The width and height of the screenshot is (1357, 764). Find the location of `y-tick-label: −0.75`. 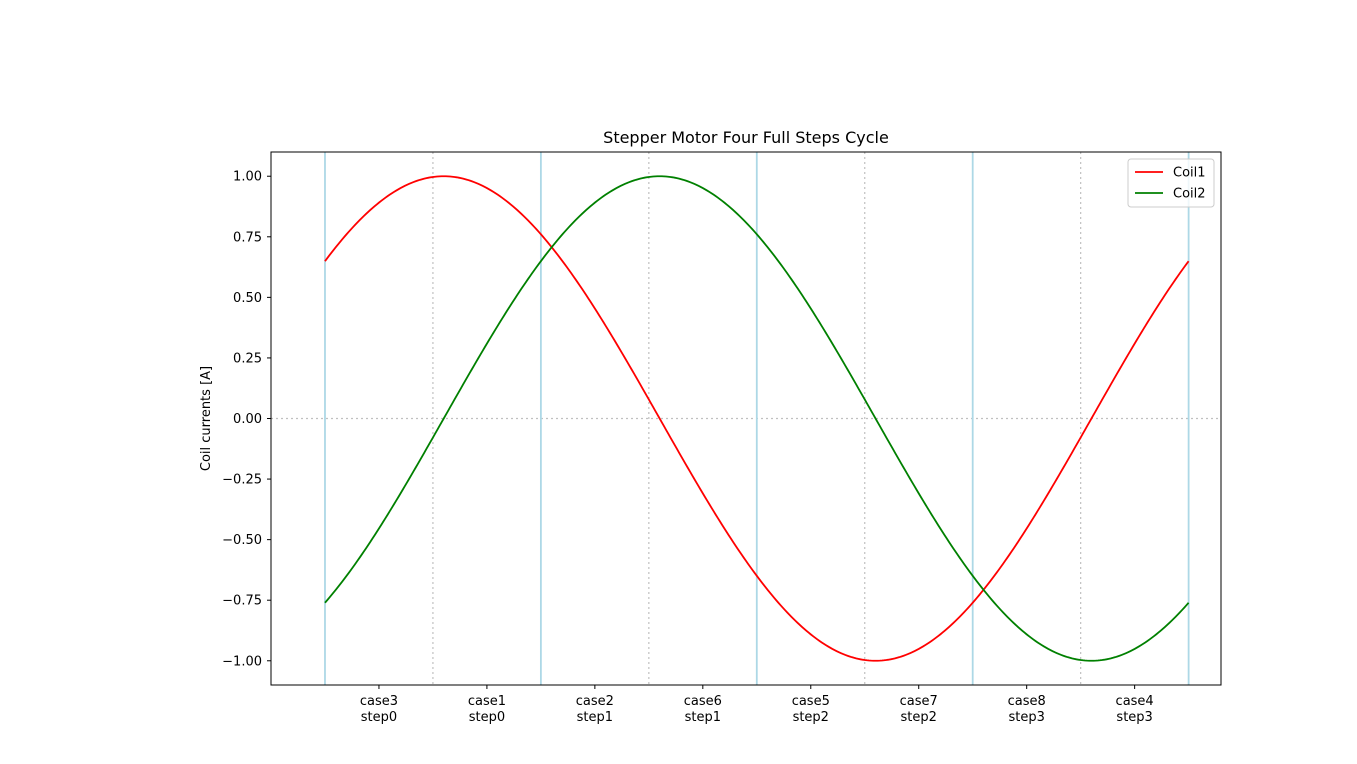

y-tick-label: −0.75 is located at coordinates (242, 601).